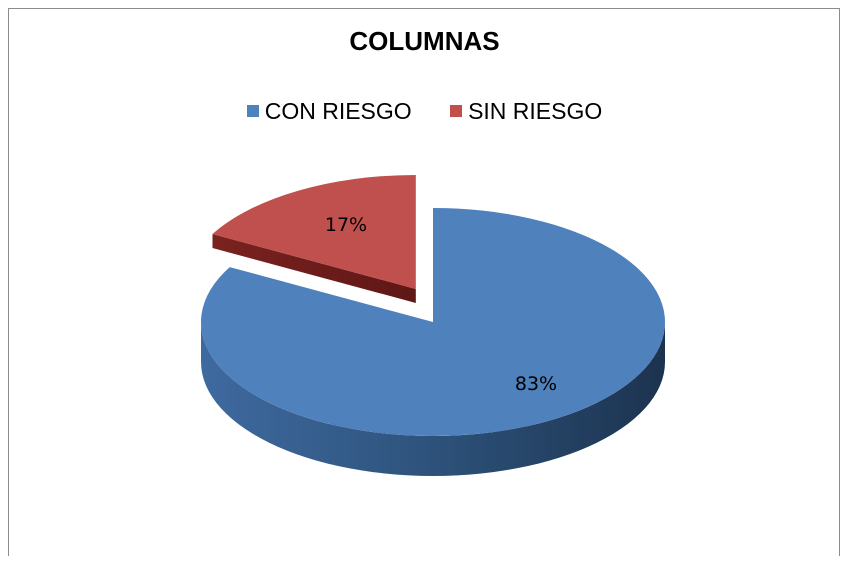 Image resolution: width=849 pixels, height=564 pixels. Describe the element at coordinates (433, 399) in the screenshot. I see `pie-slice-side-con-riesgo` at that location.